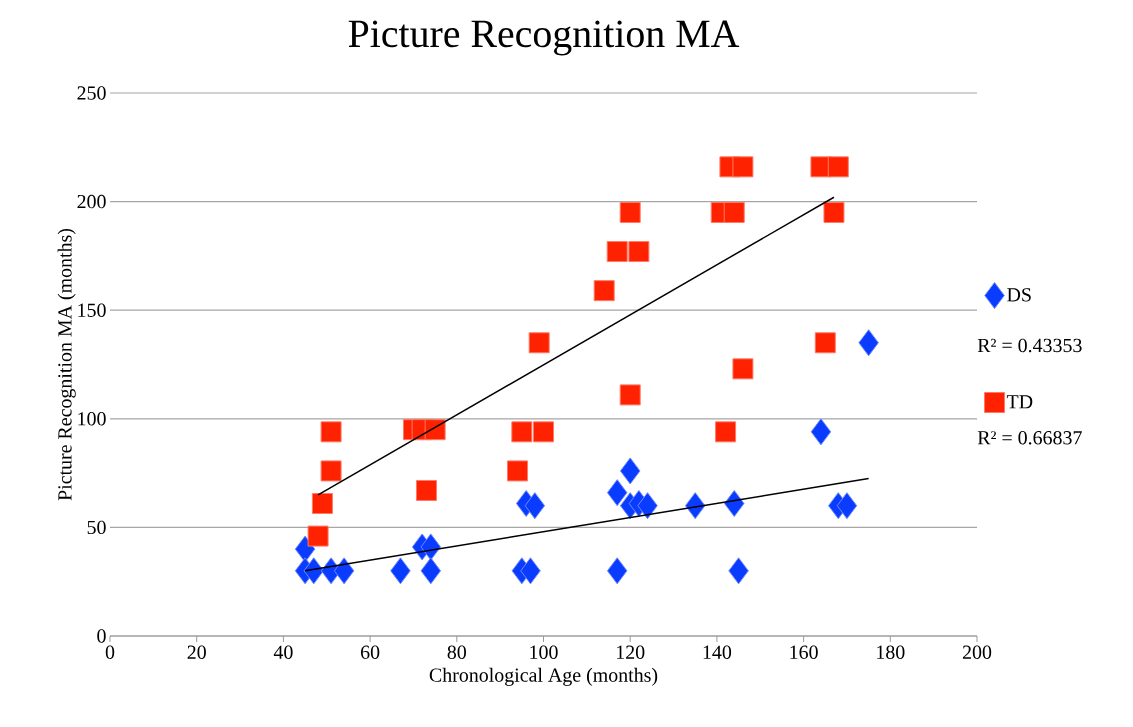 The width and height of the screenshot is (1133, 727). Describe the element at coordinates (66, 364) in the screenshot. I see `y-axis-title: Picture Recognition MA (months)` at that location.